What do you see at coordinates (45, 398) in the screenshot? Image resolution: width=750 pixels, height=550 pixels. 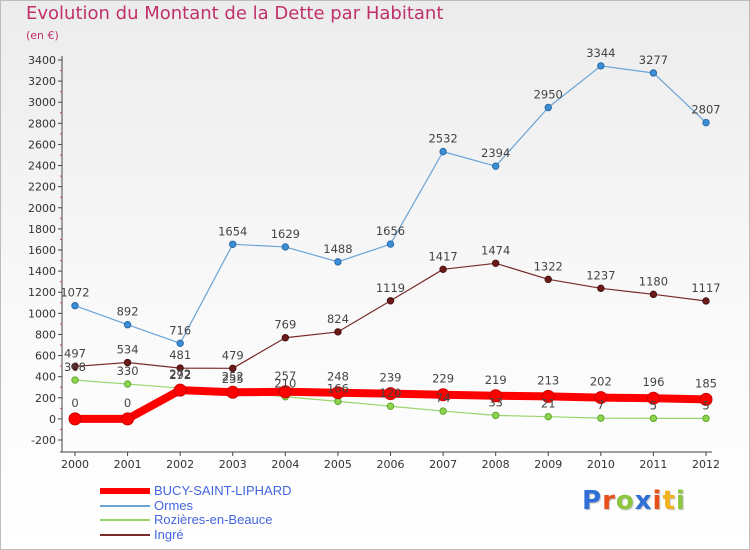 I see `y-tick-label: 200` at bounding box center [45, 398].